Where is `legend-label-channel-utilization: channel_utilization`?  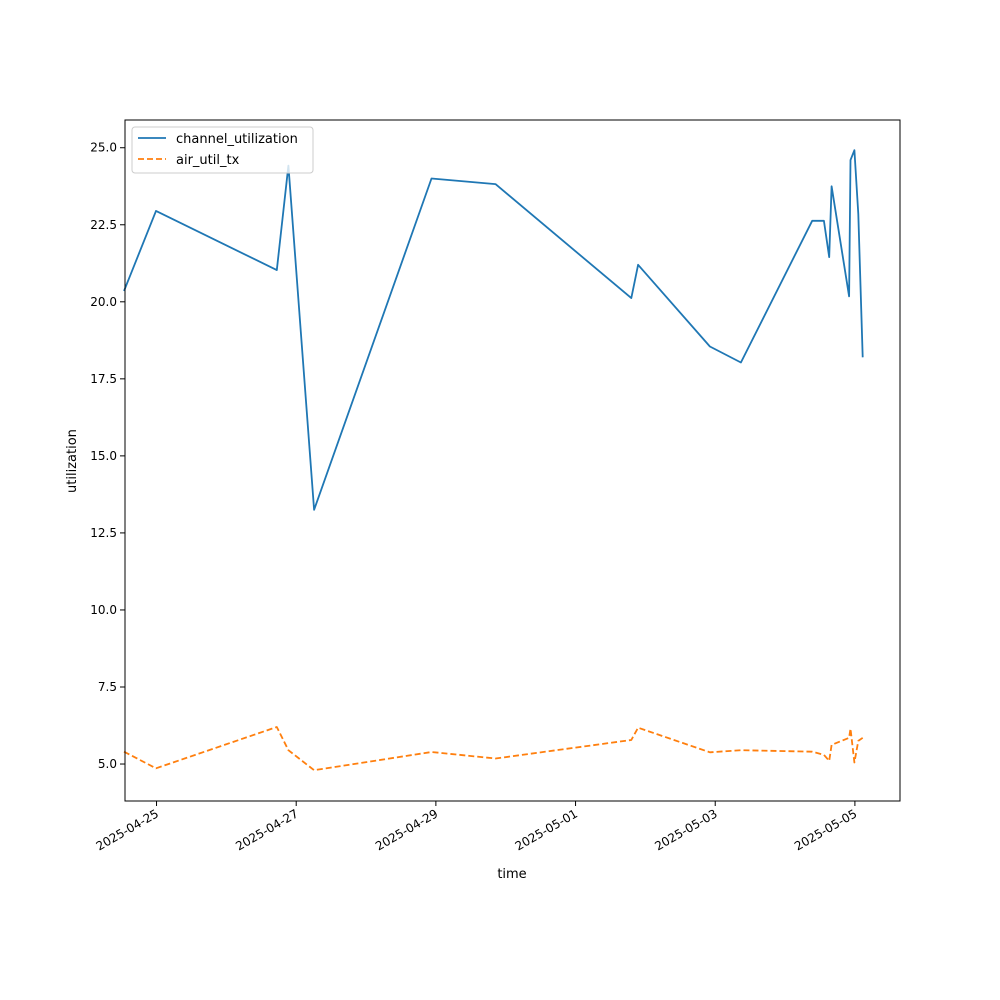 legend-label-channel-utilization: channel_utilization is located at coordinates (237, 139).